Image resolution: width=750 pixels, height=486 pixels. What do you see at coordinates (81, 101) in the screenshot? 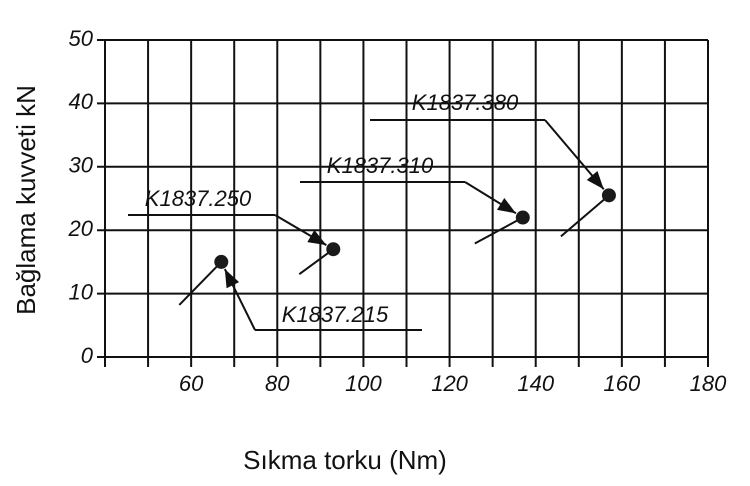
I see `y-tick-label: 40` at bounding box center [81, 101].